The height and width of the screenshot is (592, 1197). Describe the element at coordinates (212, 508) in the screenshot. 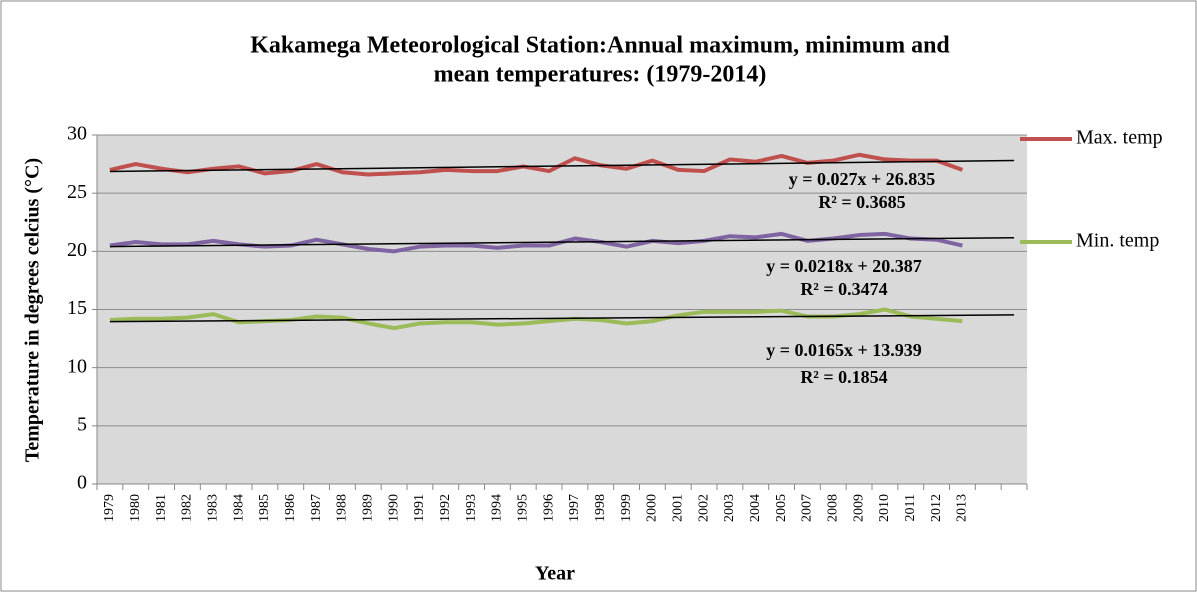

I see `x-tick-label: 1983` at that location.